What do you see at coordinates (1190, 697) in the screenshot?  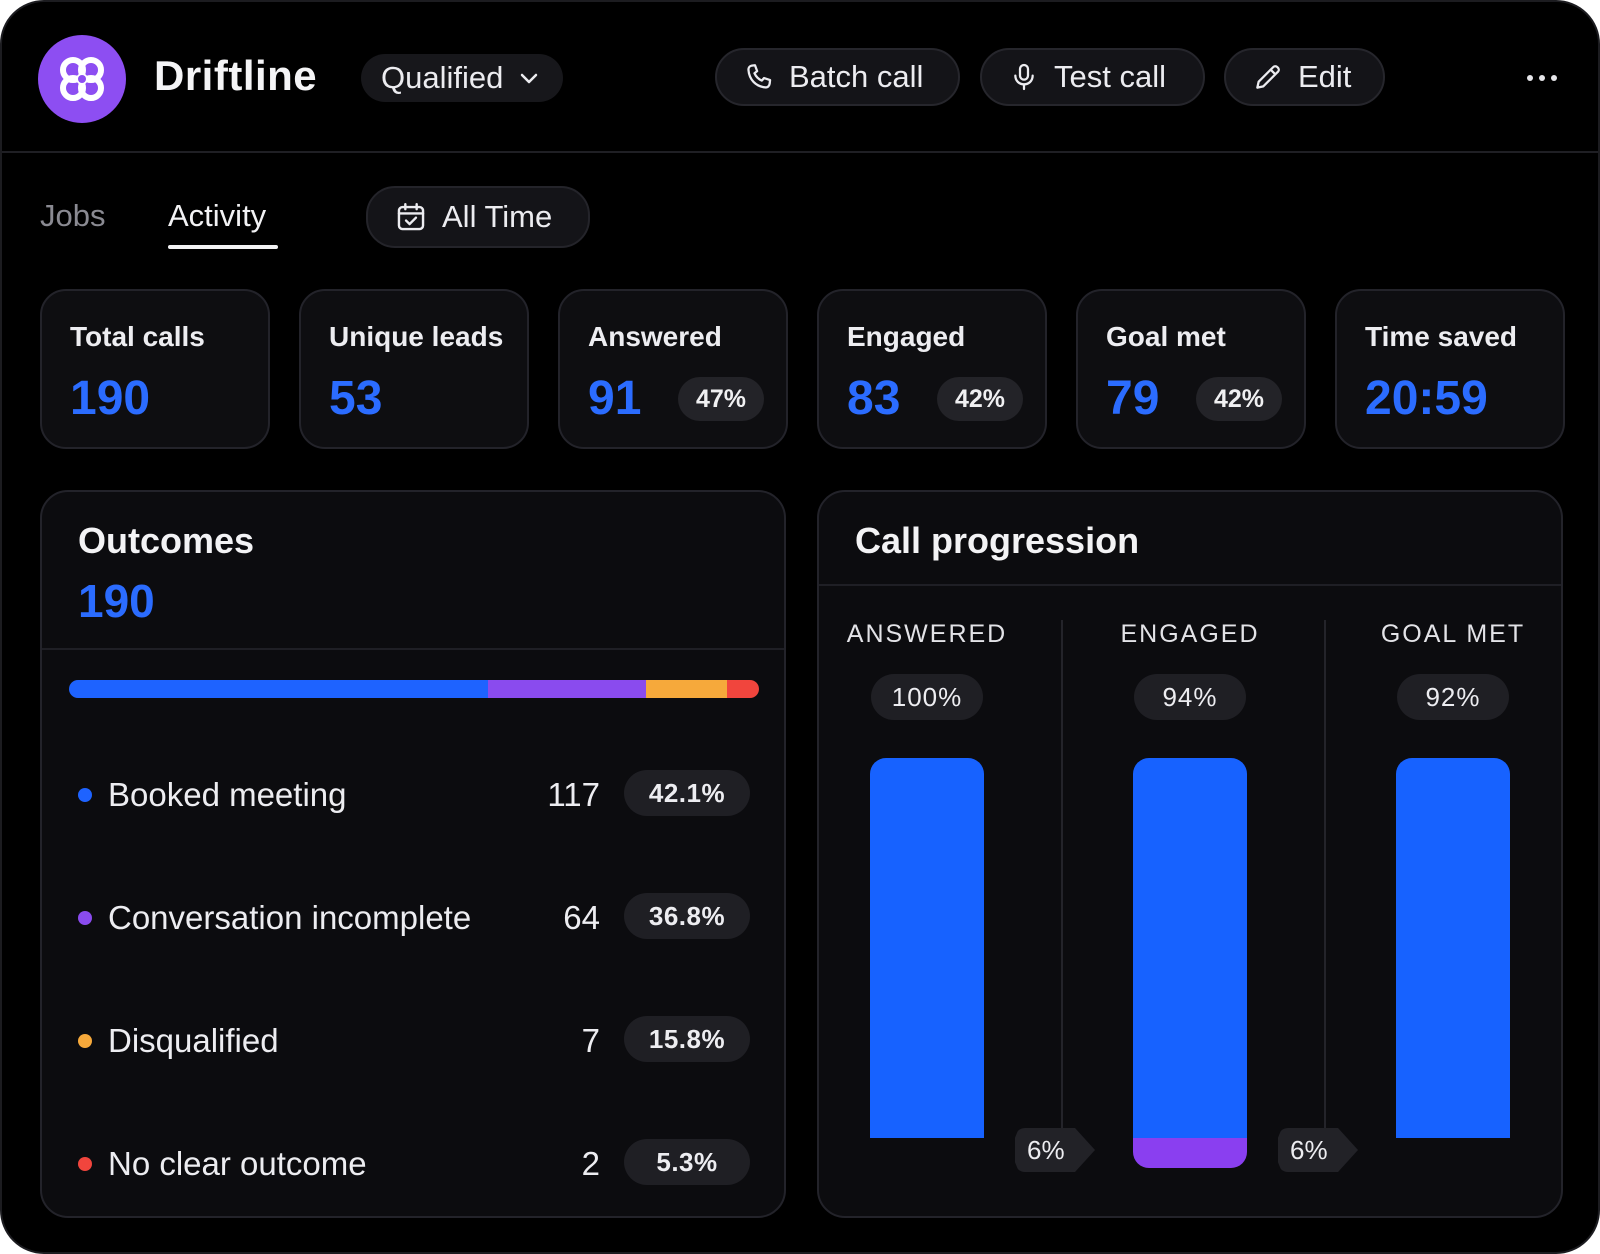 I see `column-percent-engaged: 94%` at bounding box center [1190, 697].